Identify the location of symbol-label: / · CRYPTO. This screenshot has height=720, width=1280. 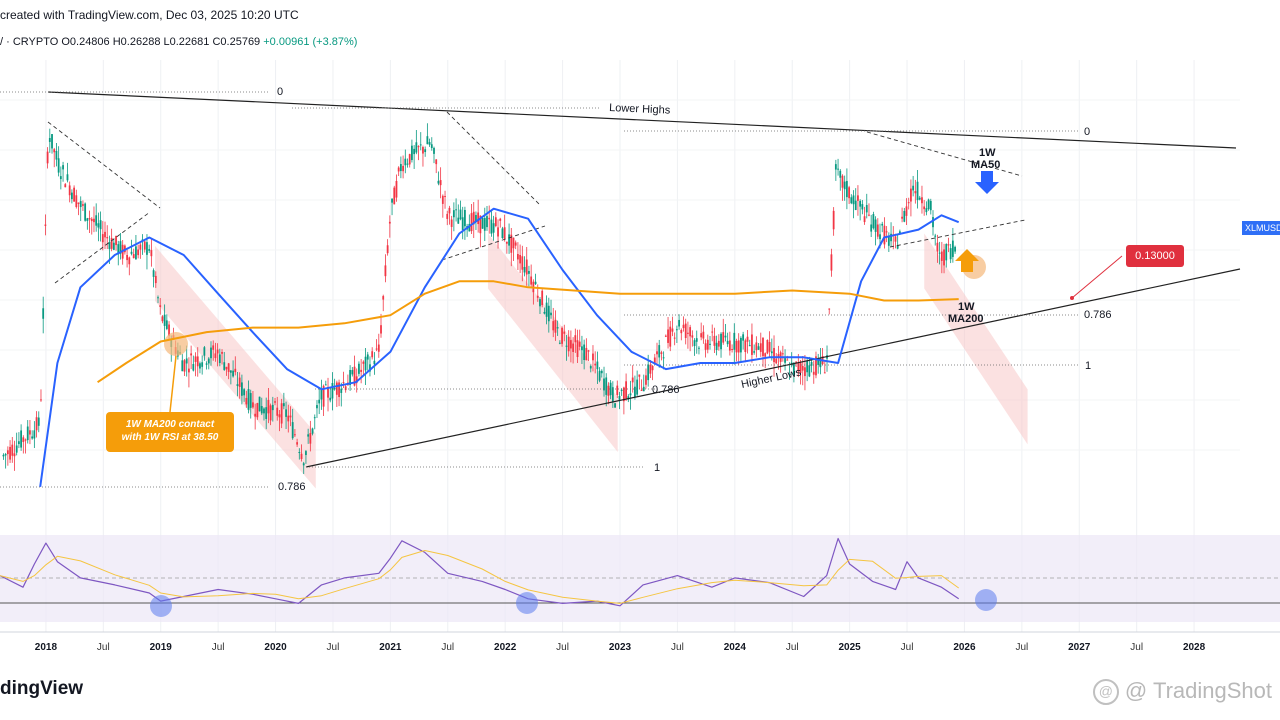
(29, 42).